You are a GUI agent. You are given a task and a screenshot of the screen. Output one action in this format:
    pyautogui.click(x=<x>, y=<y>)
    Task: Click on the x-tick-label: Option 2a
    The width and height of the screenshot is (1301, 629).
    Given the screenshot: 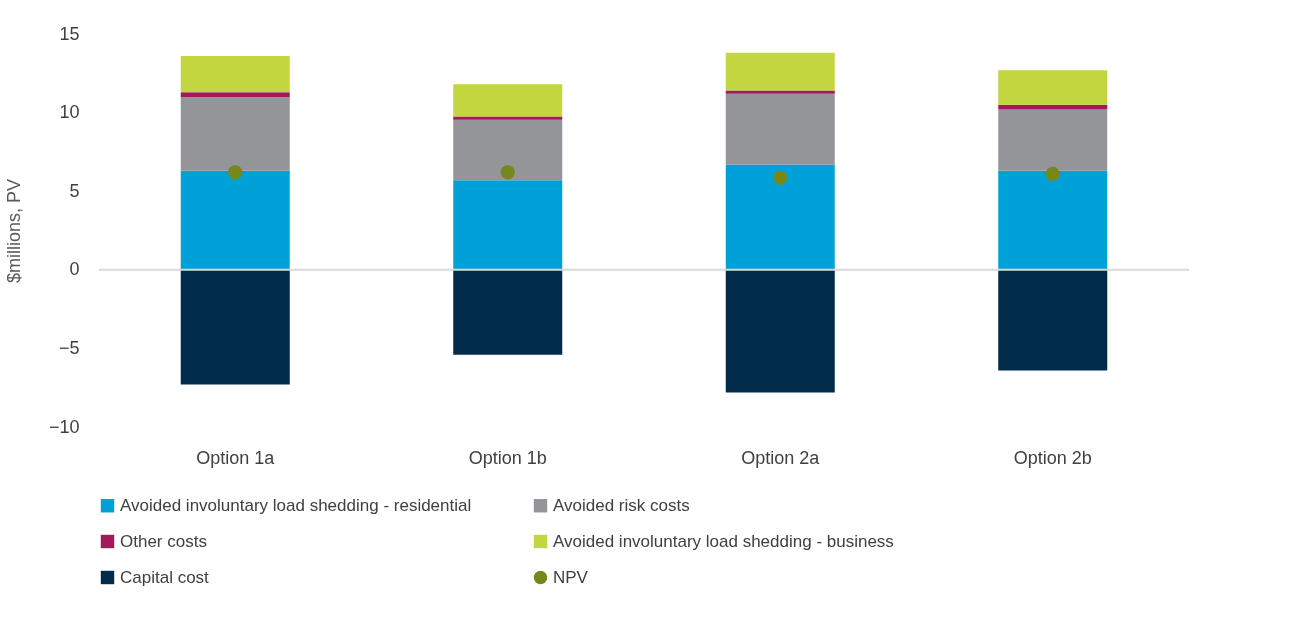 What is the action you would take?
    pyautogui.click(x=781, y=457)
    